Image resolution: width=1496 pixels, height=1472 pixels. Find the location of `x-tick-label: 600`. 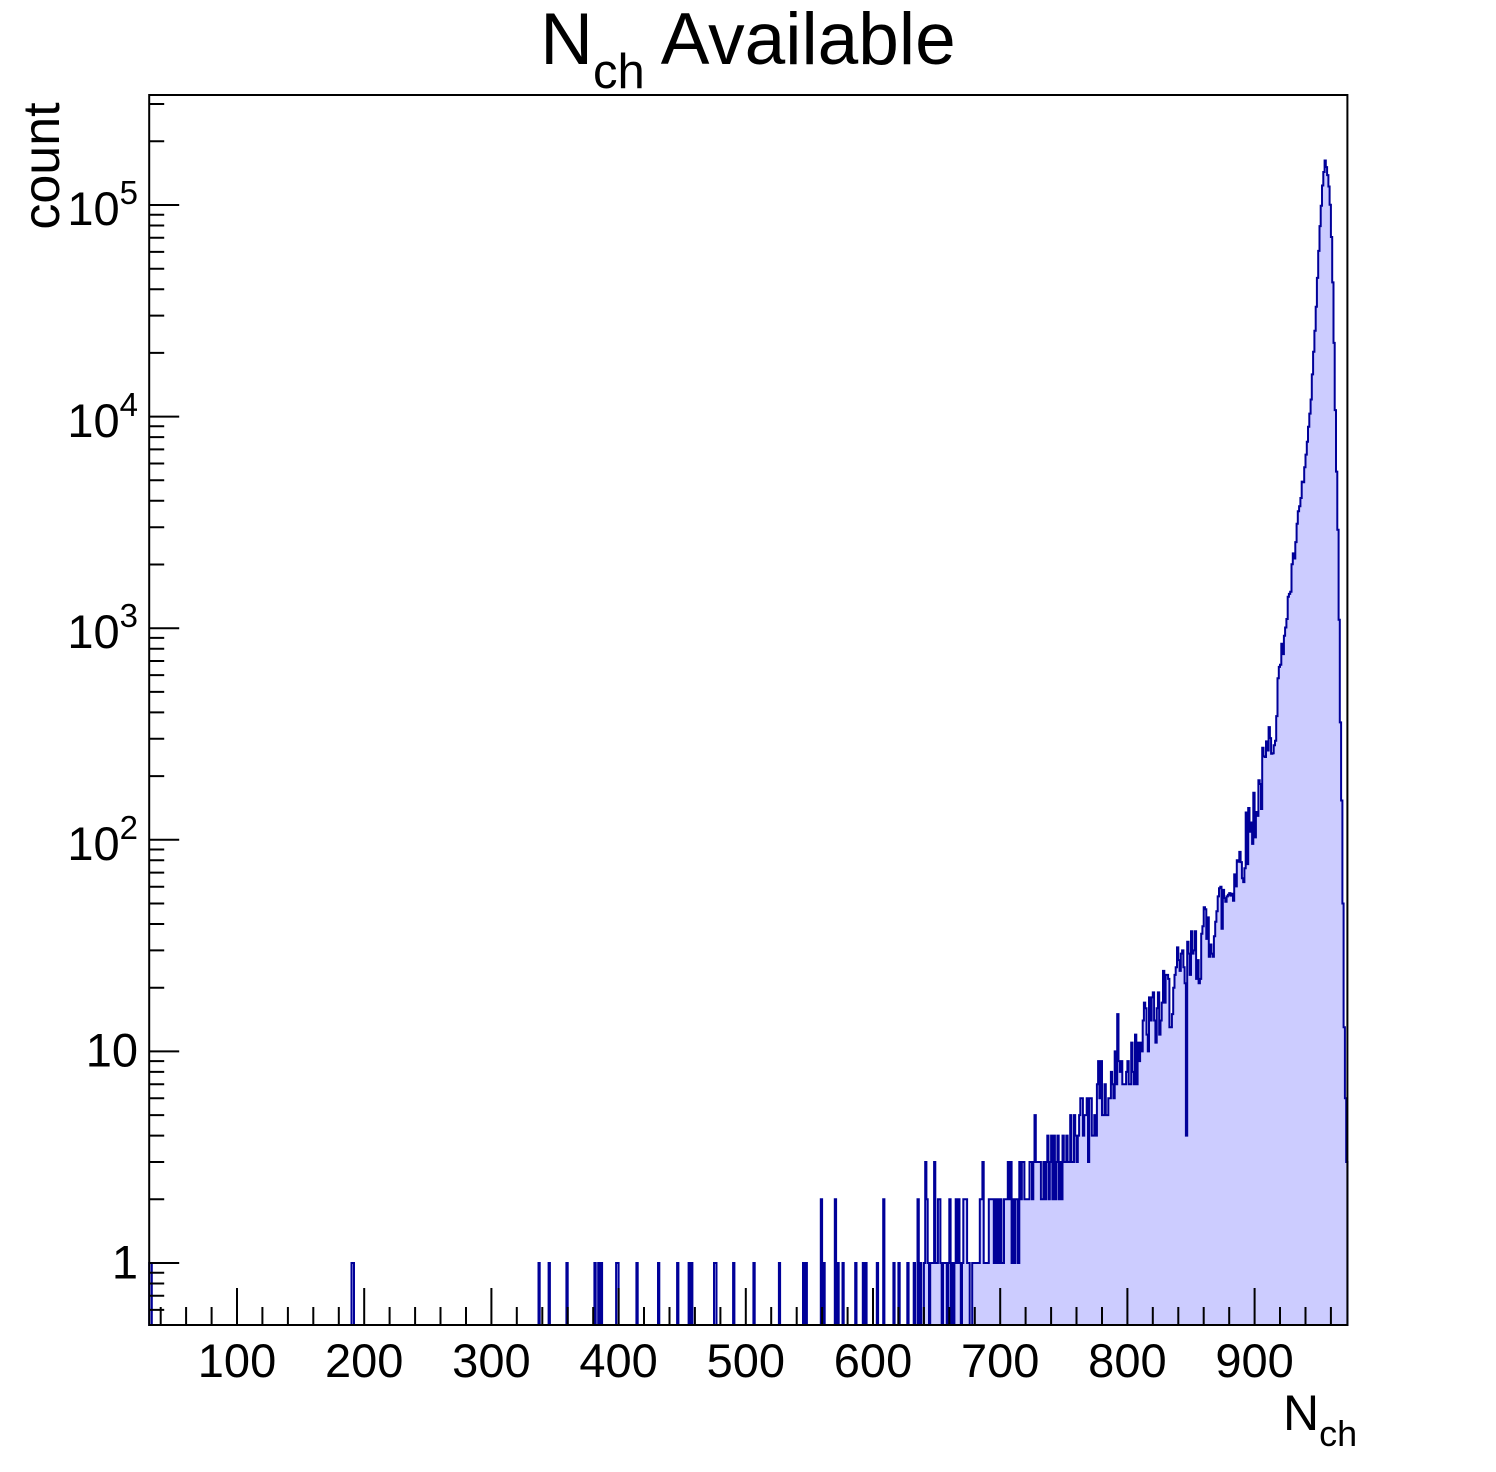

x-tick-label: 600 is located at coordinates (873, 1360).